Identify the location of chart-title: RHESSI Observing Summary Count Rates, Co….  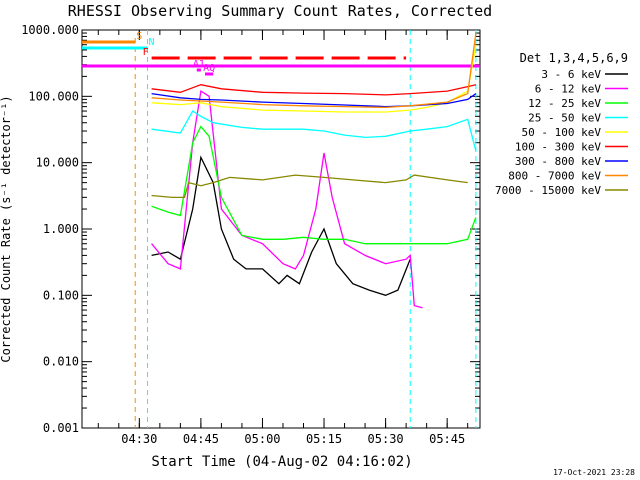
(280, 11).